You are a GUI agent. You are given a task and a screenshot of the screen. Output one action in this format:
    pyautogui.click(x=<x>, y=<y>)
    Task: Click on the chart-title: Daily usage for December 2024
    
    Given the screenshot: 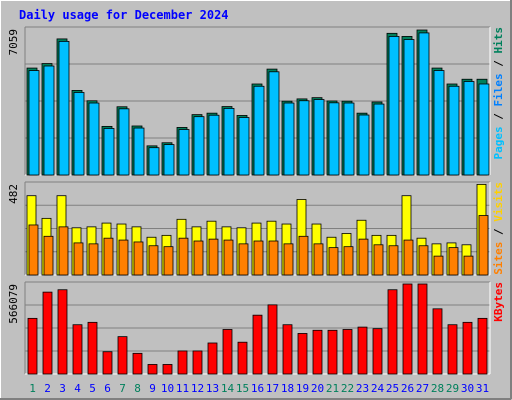 What is the action you would take?
    pyautogui.click(x=124, y=15)
    